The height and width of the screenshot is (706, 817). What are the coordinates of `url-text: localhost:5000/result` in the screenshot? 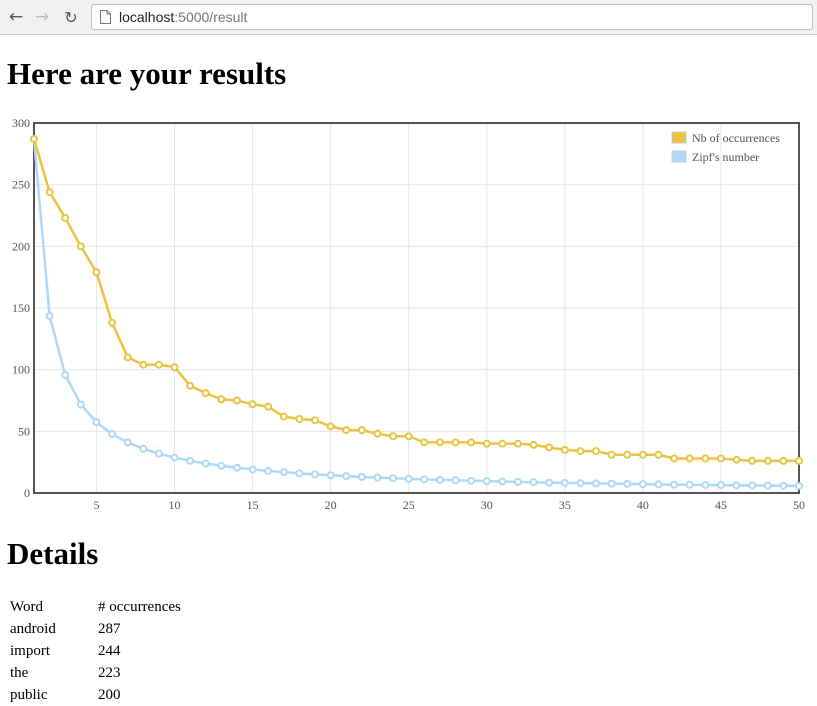 It's located at (183, 17).